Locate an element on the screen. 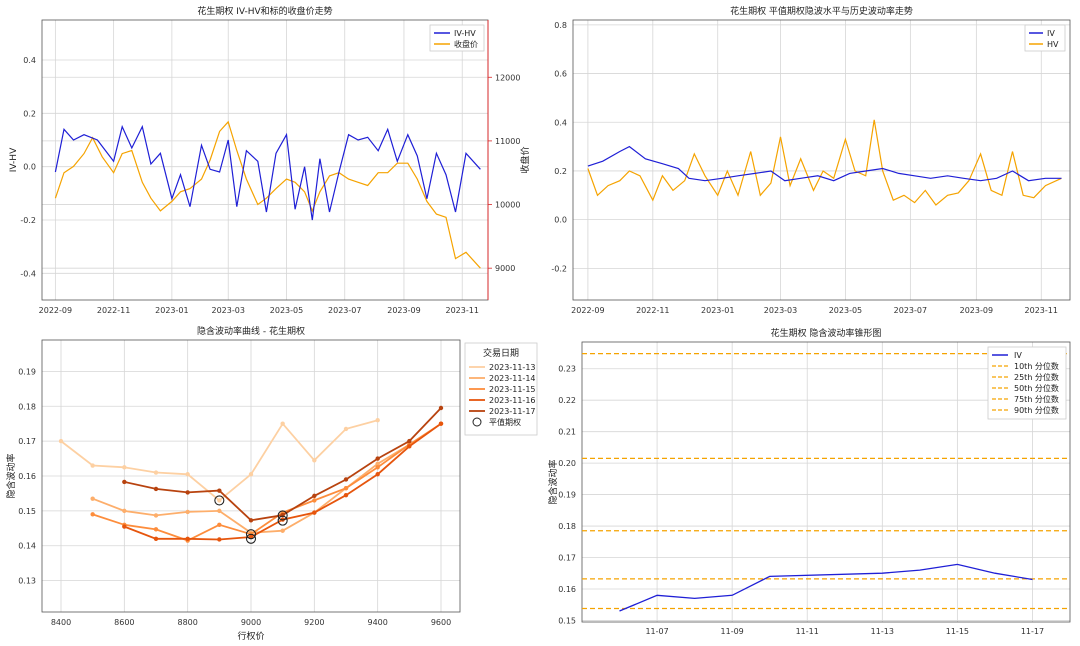 Image resolution: width=1080 pixels, height=646 pixels. y-tick-label: 0.0 is located at coordinates (560, 220).